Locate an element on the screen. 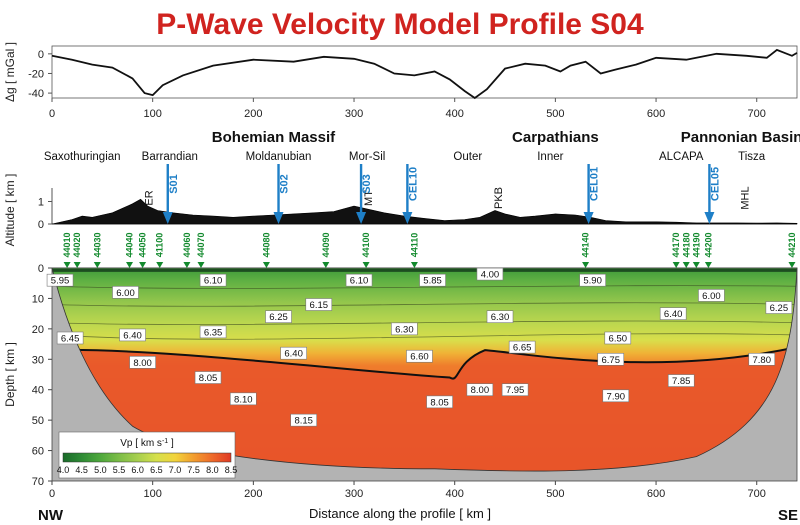 The width and height of the screenshot is (800, 525). velocity-label: 6.25 is located at coordinates (278, 317).